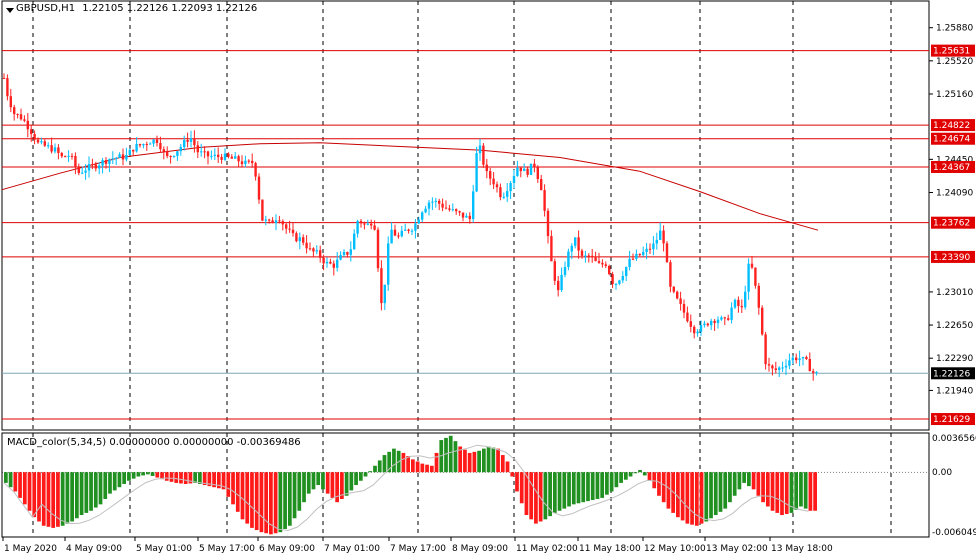 The image size is (976, 559). I want to click on time-axis-label: 6 May 09:00, so click(287, 549).